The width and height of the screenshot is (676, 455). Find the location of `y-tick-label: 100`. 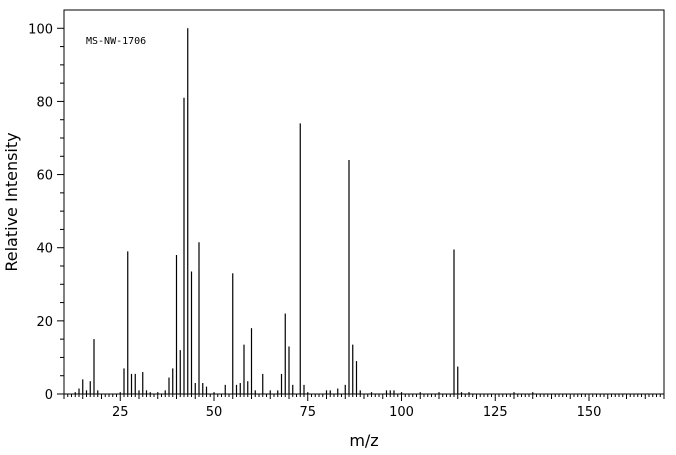

y-tick-label: 100 is located at coordinates (40, 29).